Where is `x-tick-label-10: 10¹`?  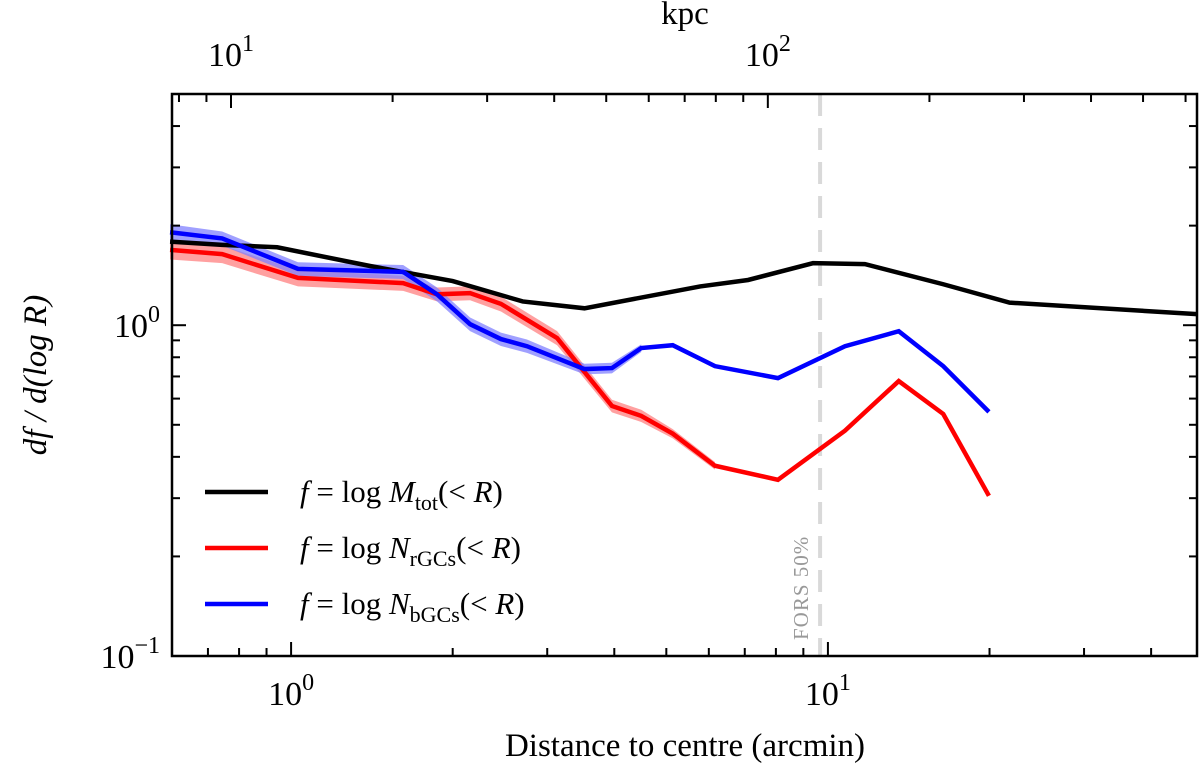
x-tick-label-10: 10¹ is located at coordinates (828, 691).